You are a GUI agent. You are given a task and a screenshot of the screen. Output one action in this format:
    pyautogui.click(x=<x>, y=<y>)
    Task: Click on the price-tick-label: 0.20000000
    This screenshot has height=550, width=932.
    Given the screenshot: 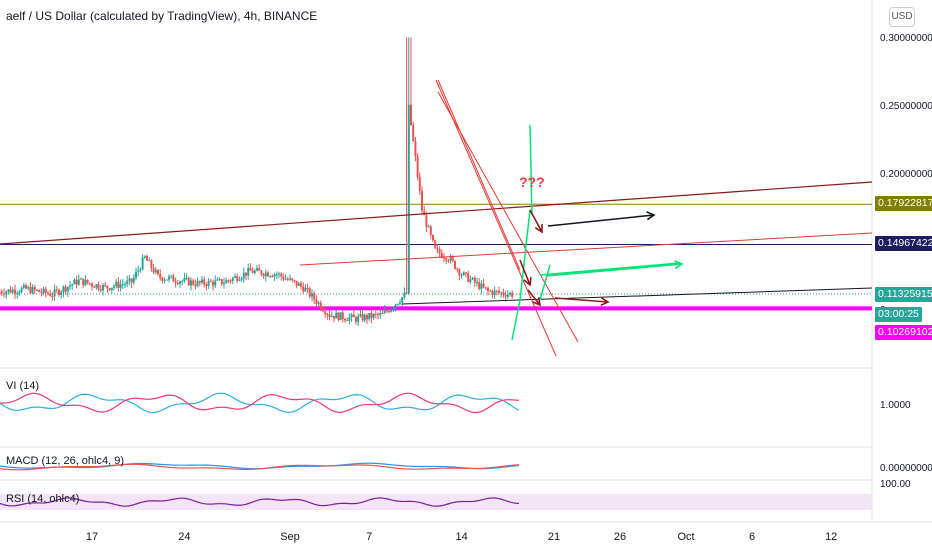 What is the action you would take?
    pyautogui.click(x=906, y=174)
    